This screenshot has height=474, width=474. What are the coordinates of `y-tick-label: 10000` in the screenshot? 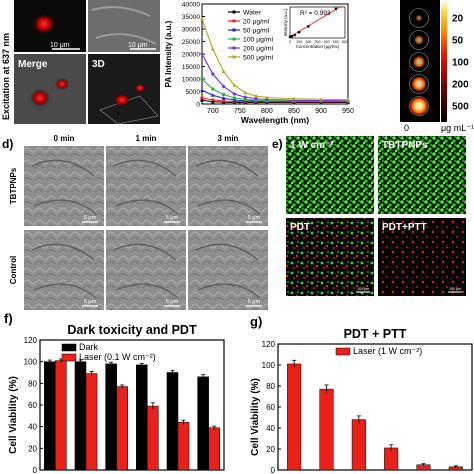 It's located at (191, 80).